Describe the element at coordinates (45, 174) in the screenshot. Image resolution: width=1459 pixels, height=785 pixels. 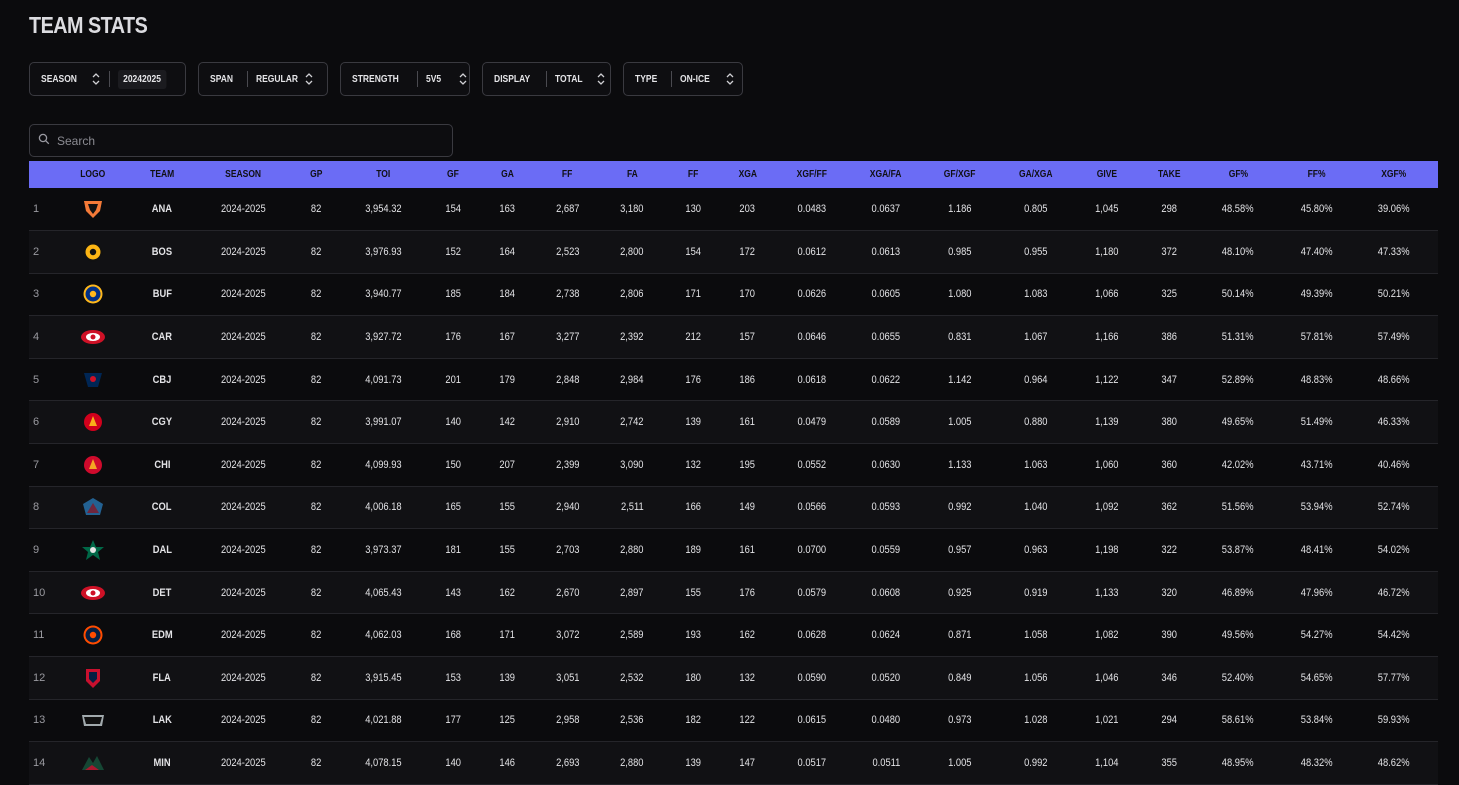
I see `column-header` at that location.